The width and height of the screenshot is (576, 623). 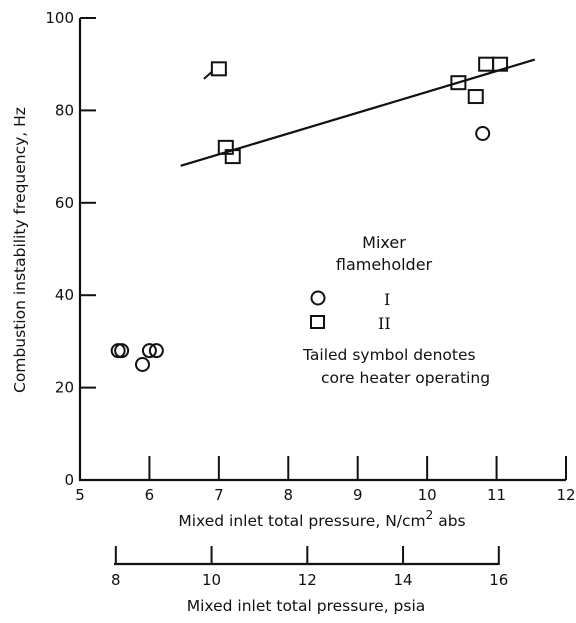 I want to click on secondary-tick-label: 16, so click(x=498, y=580).